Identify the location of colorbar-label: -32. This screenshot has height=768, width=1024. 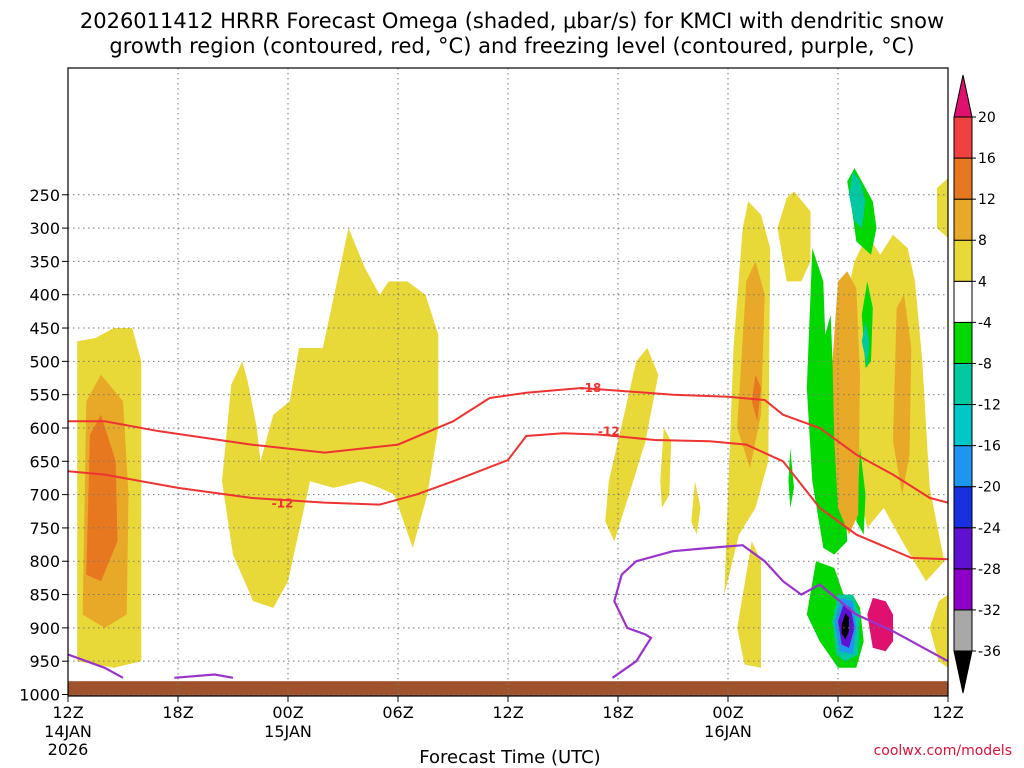
(989, 611).